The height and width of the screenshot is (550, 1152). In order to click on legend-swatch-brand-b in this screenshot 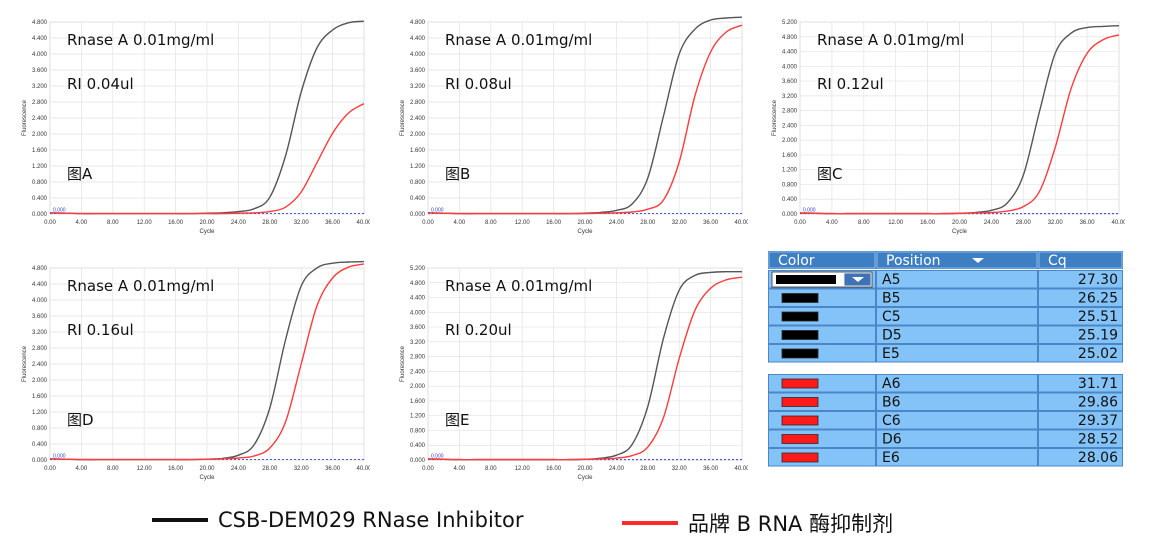, I will do `click(650, 523)`.